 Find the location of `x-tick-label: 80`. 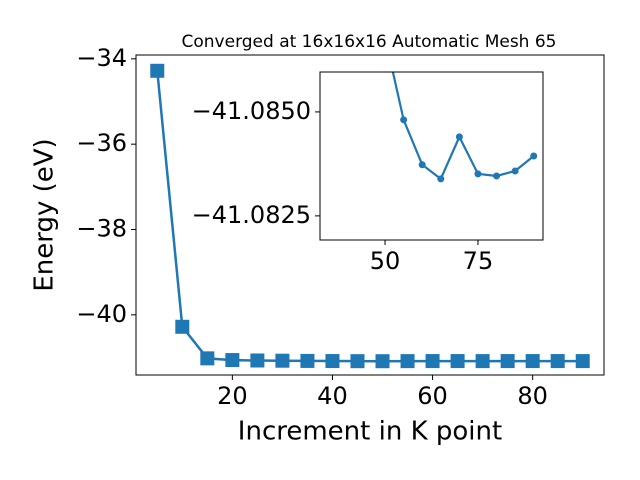

x-tick-label: 80 is located at coordinates (532, 396).